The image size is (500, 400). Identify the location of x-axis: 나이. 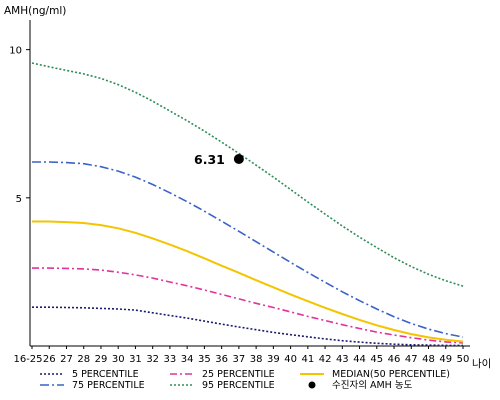
(260, 357).